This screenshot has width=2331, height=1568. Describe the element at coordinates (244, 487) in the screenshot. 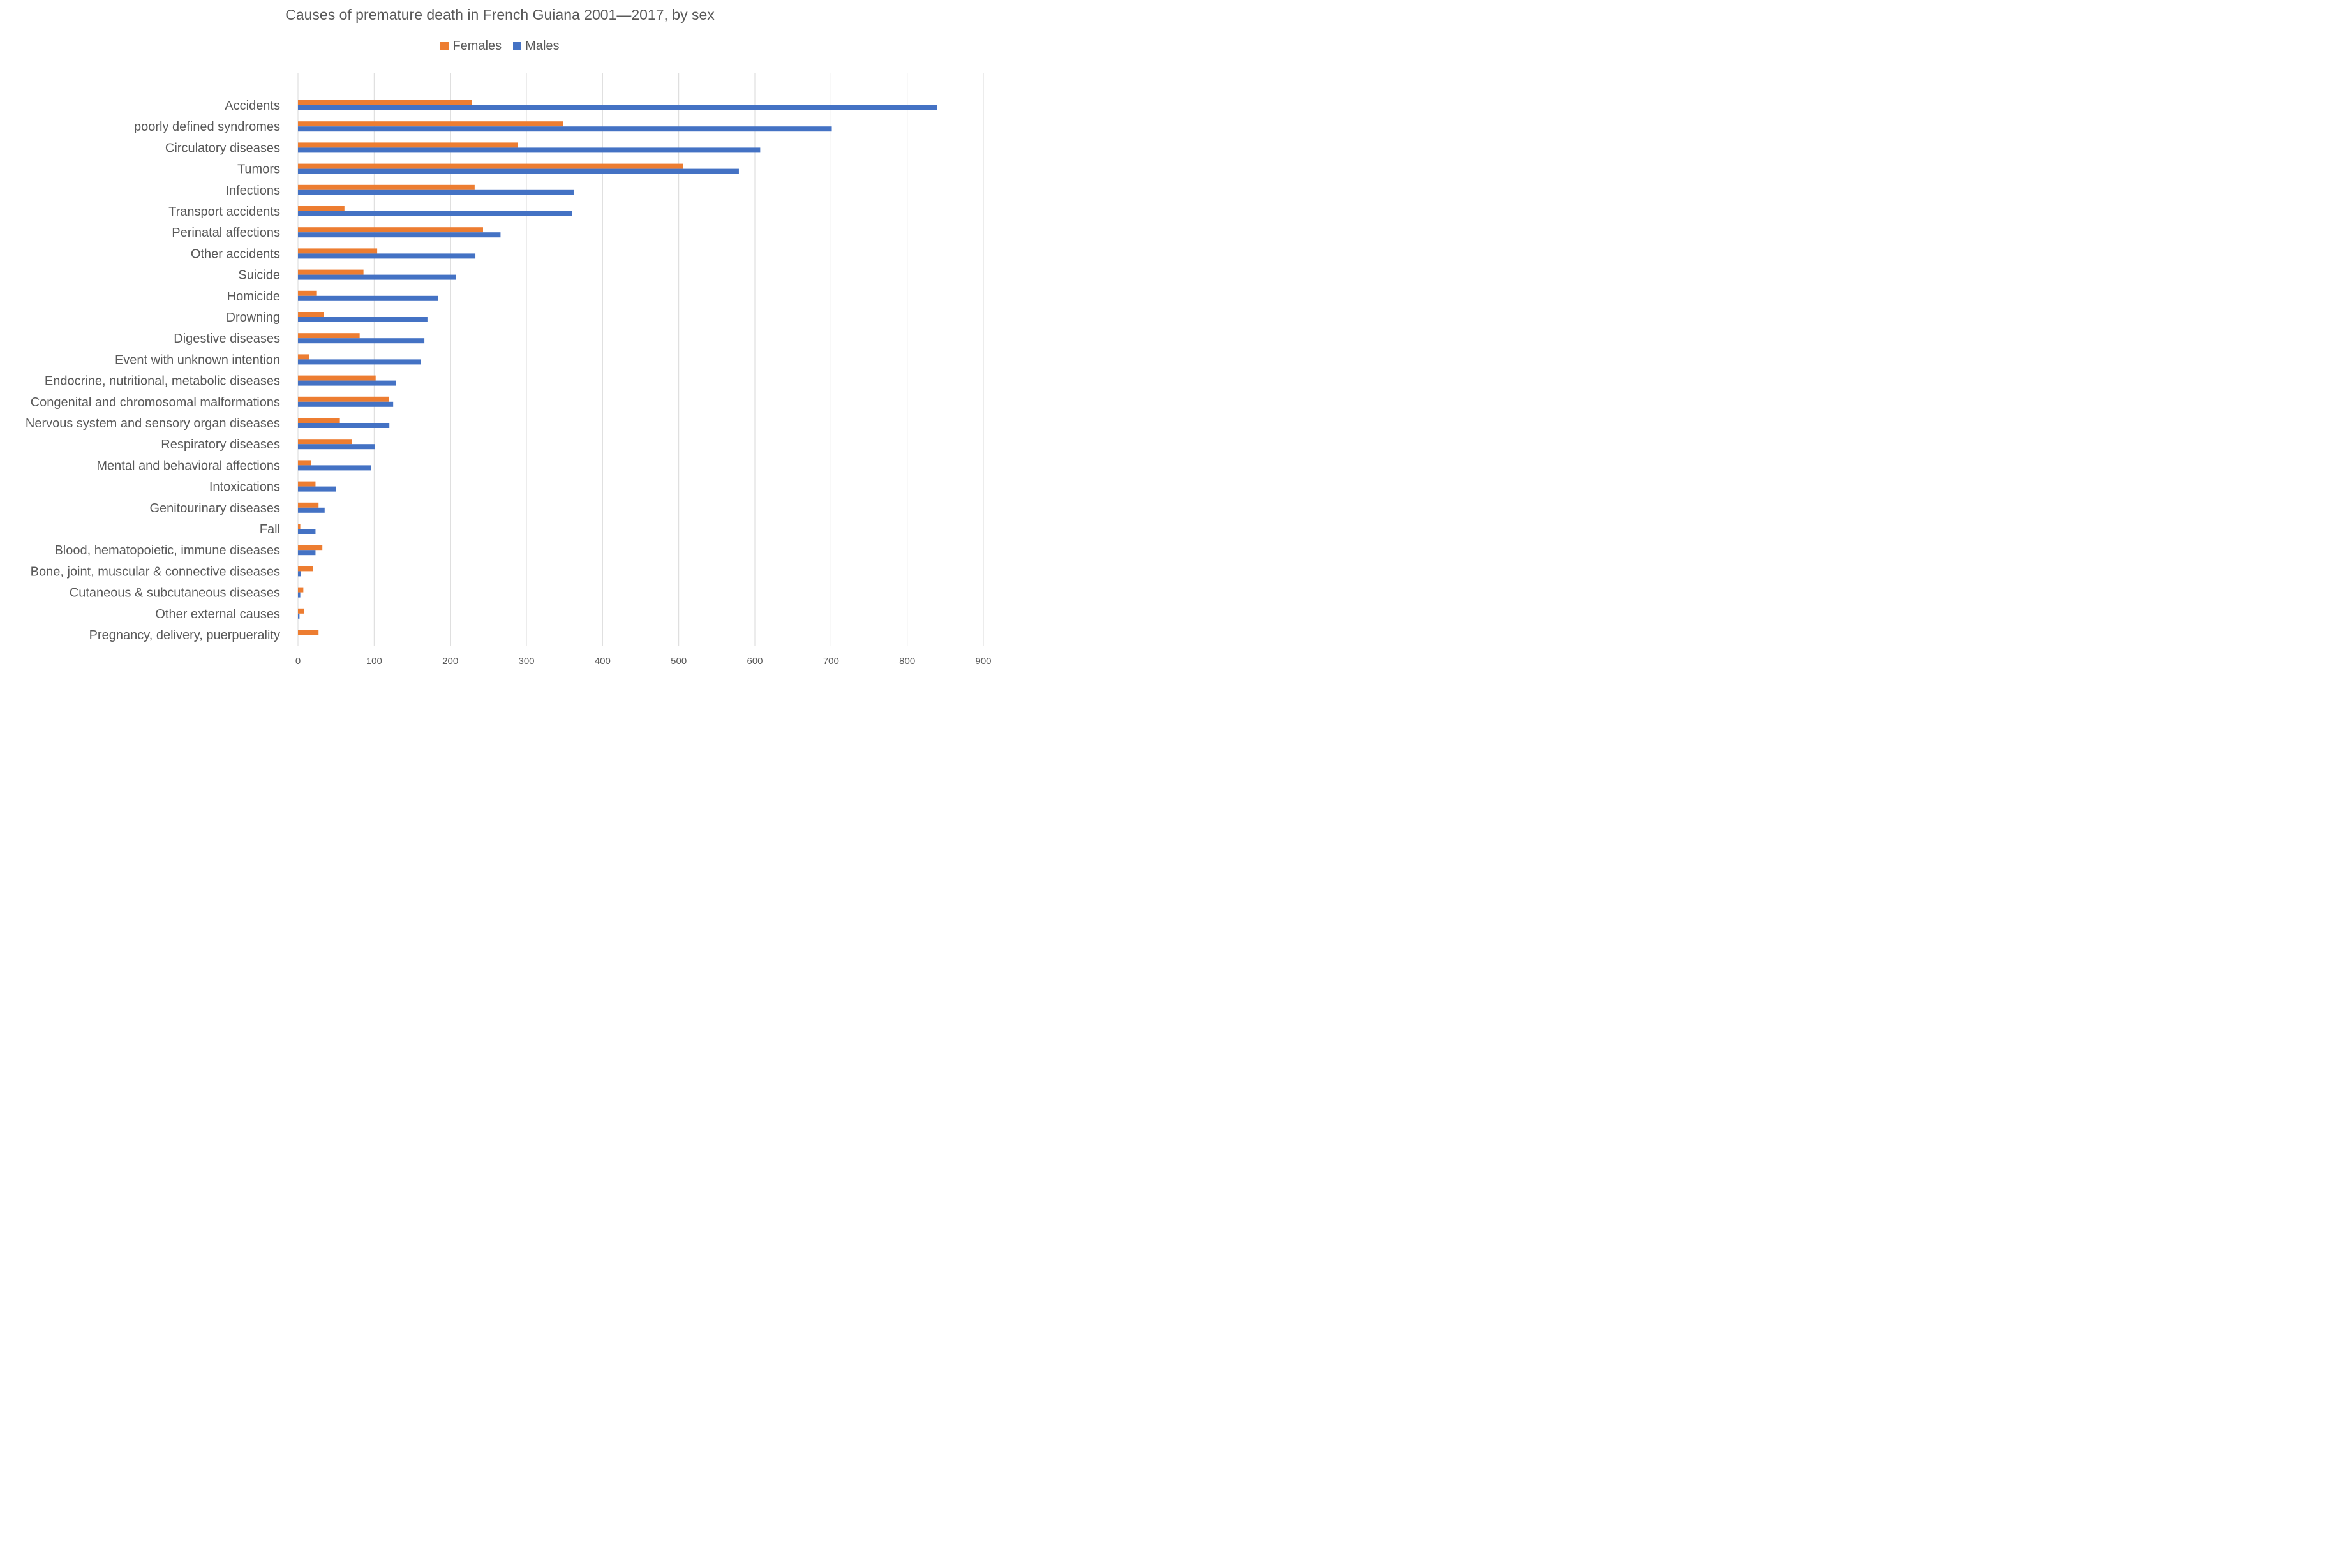

I see `category-label: Intoxications` at that location.